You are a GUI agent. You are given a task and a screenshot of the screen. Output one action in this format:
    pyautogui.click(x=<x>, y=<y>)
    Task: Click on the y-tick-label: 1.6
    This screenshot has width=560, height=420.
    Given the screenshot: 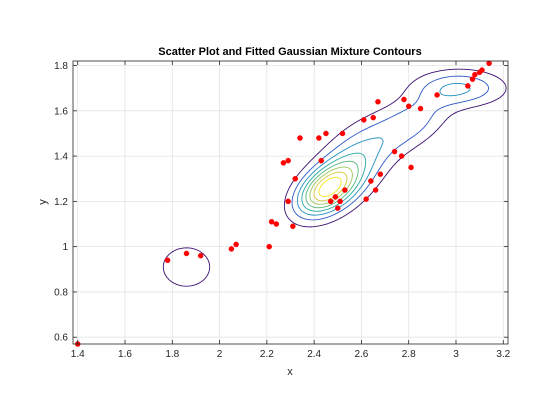 What is the action you would take?
    pyautogui.click(x=61, y=111)
    